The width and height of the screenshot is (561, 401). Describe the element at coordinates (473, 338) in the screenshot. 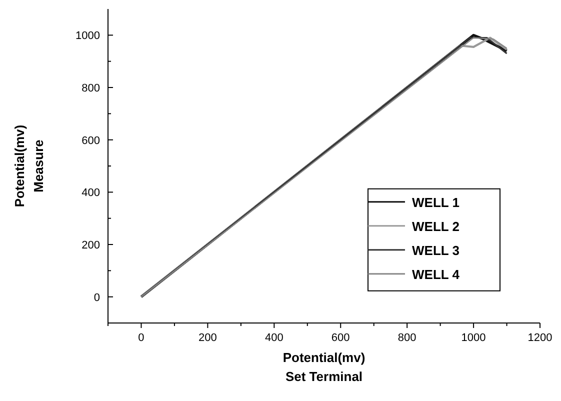

I see `x-tick-label: 1000` at that location.